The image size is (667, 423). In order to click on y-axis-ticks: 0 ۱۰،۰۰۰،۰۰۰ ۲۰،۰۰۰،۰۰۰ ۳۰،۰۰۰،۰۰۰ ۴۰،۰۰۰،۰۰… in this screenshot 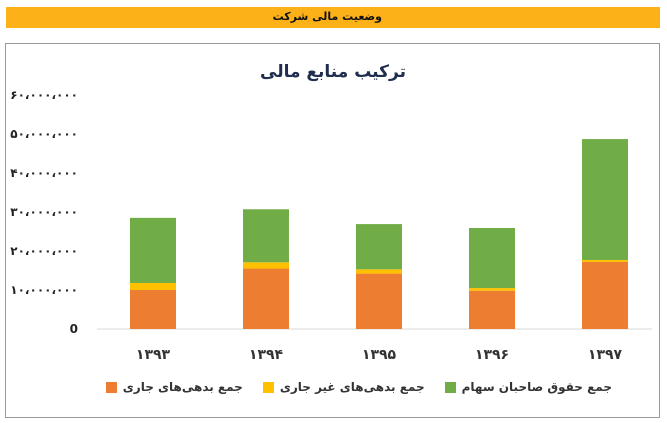, I will do `click(44, 212)`.